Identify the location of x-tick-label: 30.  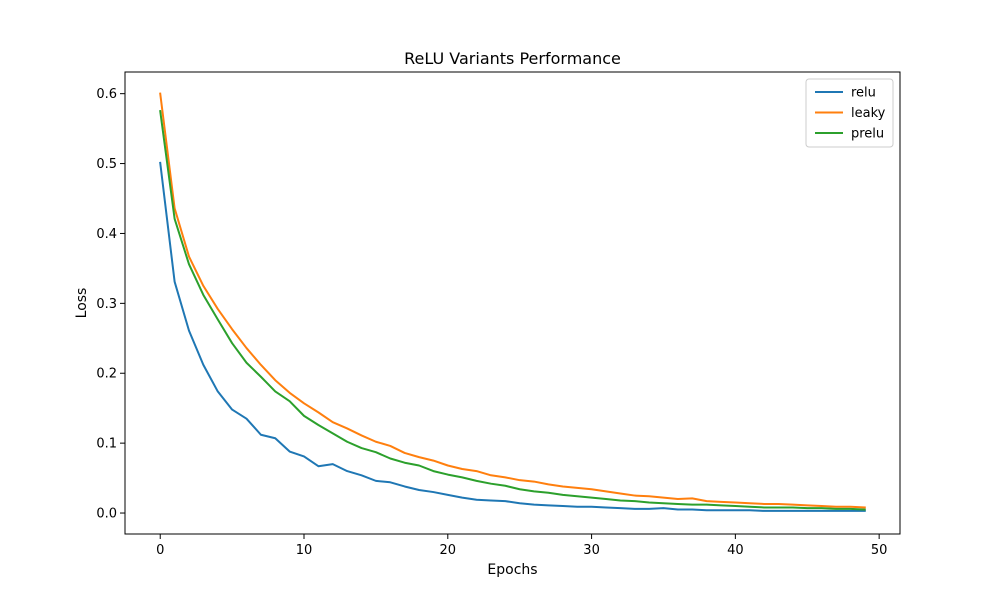
(591, 550).